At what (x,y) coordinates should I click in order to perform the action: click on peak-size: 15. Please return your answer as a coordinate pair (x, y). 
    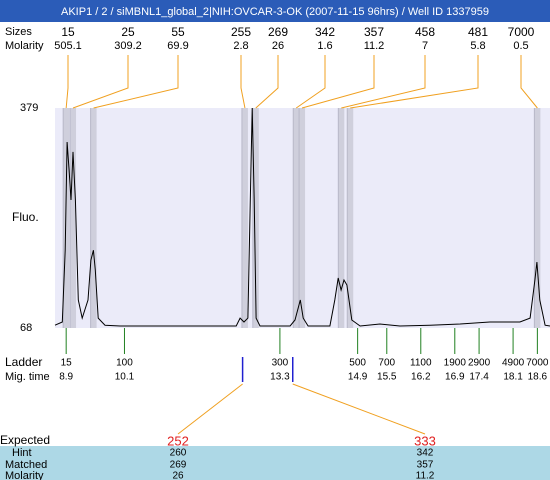
    Looking at the image, I should click on (68, 32).